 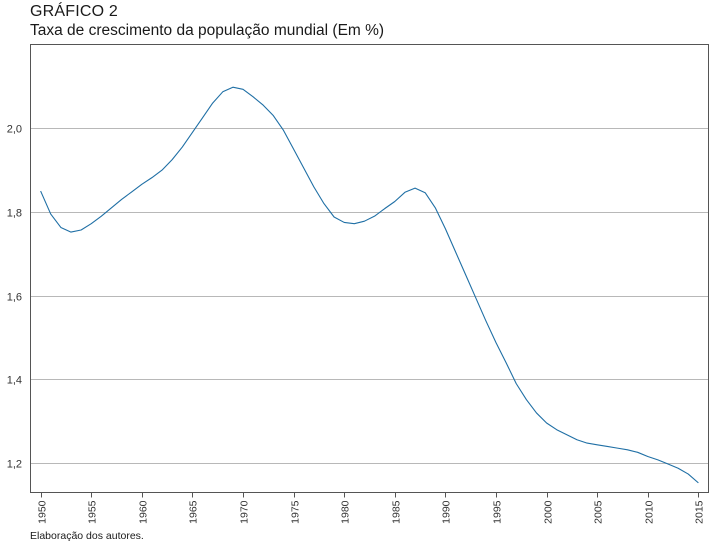 I want to click on x-tick-label: 1965, so click(x=194, y=512).